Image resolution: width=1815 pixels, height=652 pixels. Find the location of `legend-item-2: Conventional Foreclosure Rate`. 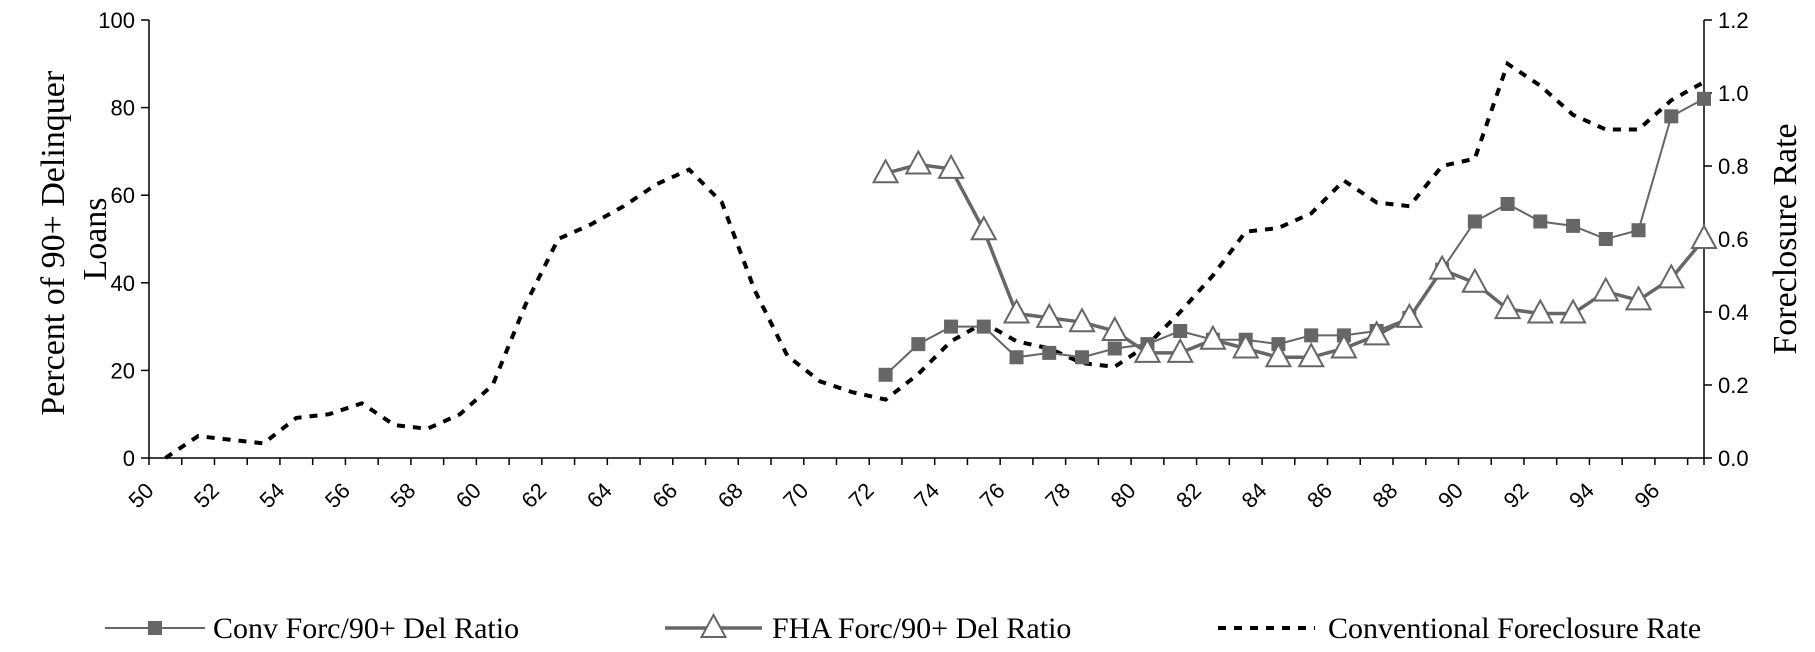

legend-item-2: Conventional Foreclosure Rate is located at coordinates (1459, 628).